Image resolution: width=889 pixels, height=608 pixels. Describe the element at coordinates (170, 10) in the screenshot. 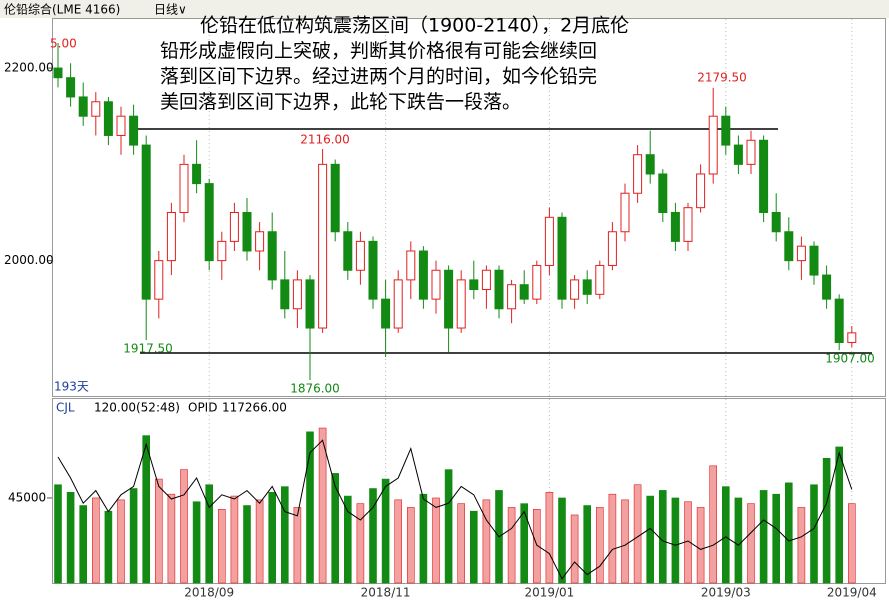

I see `period-selector: 日线∨` at that location.